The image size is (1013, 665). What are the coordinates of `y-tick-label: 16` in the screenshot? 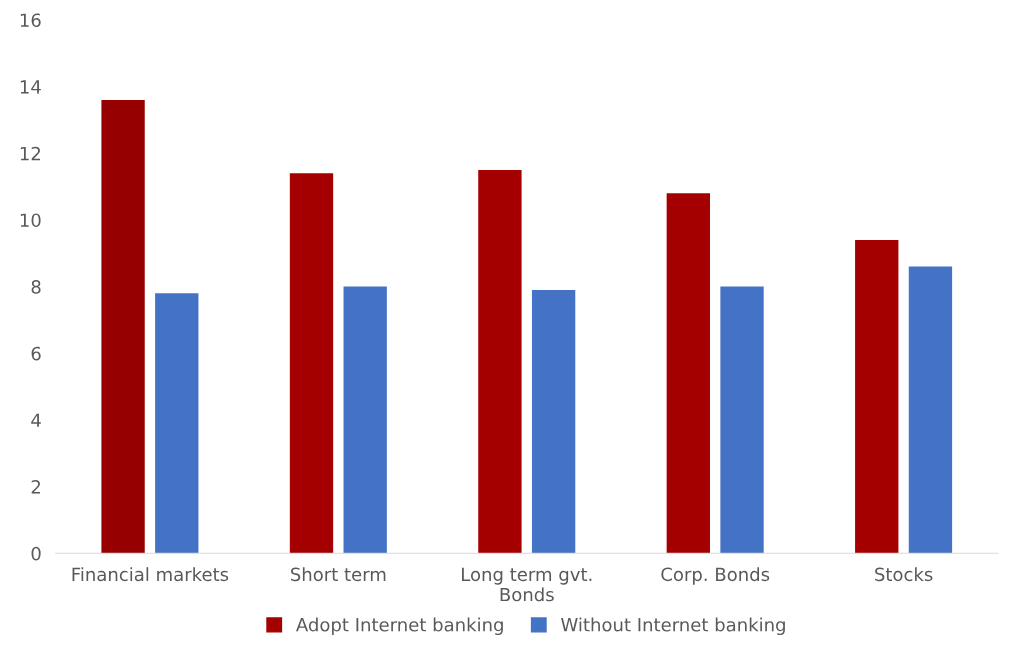 It's located at (30, 20).